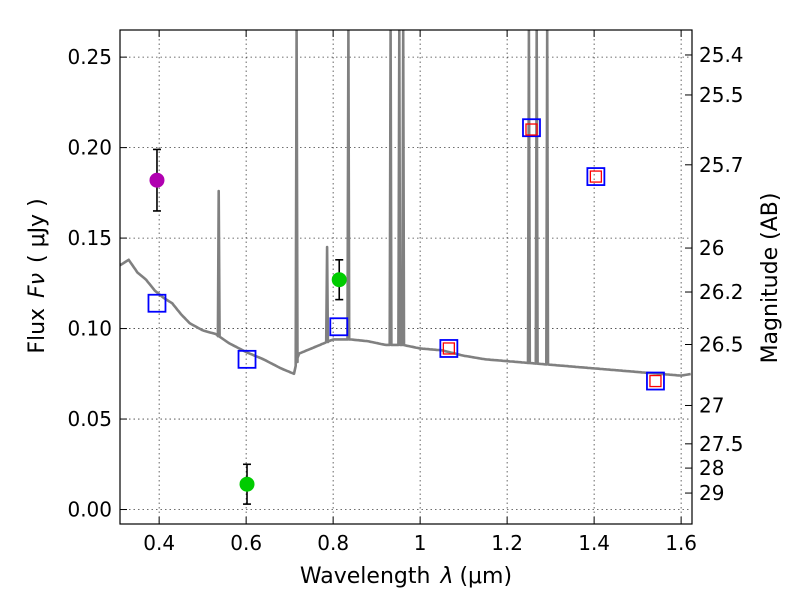  Describe the element at coordinates (37, 230) in the screenshot. I see `y-axis-title-units: ( μJy )` at that location.